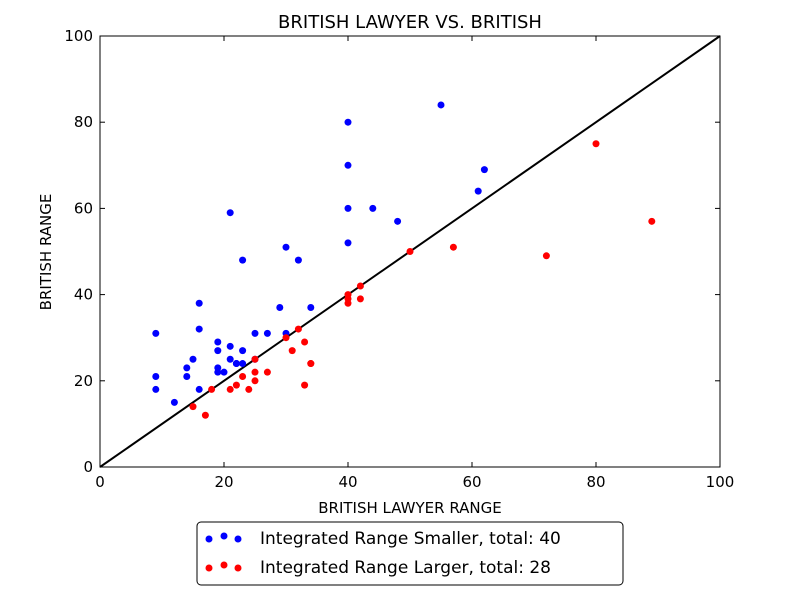 The image size is (800, 600). I want to click on x-tick-label: 60, so click(471, 482).